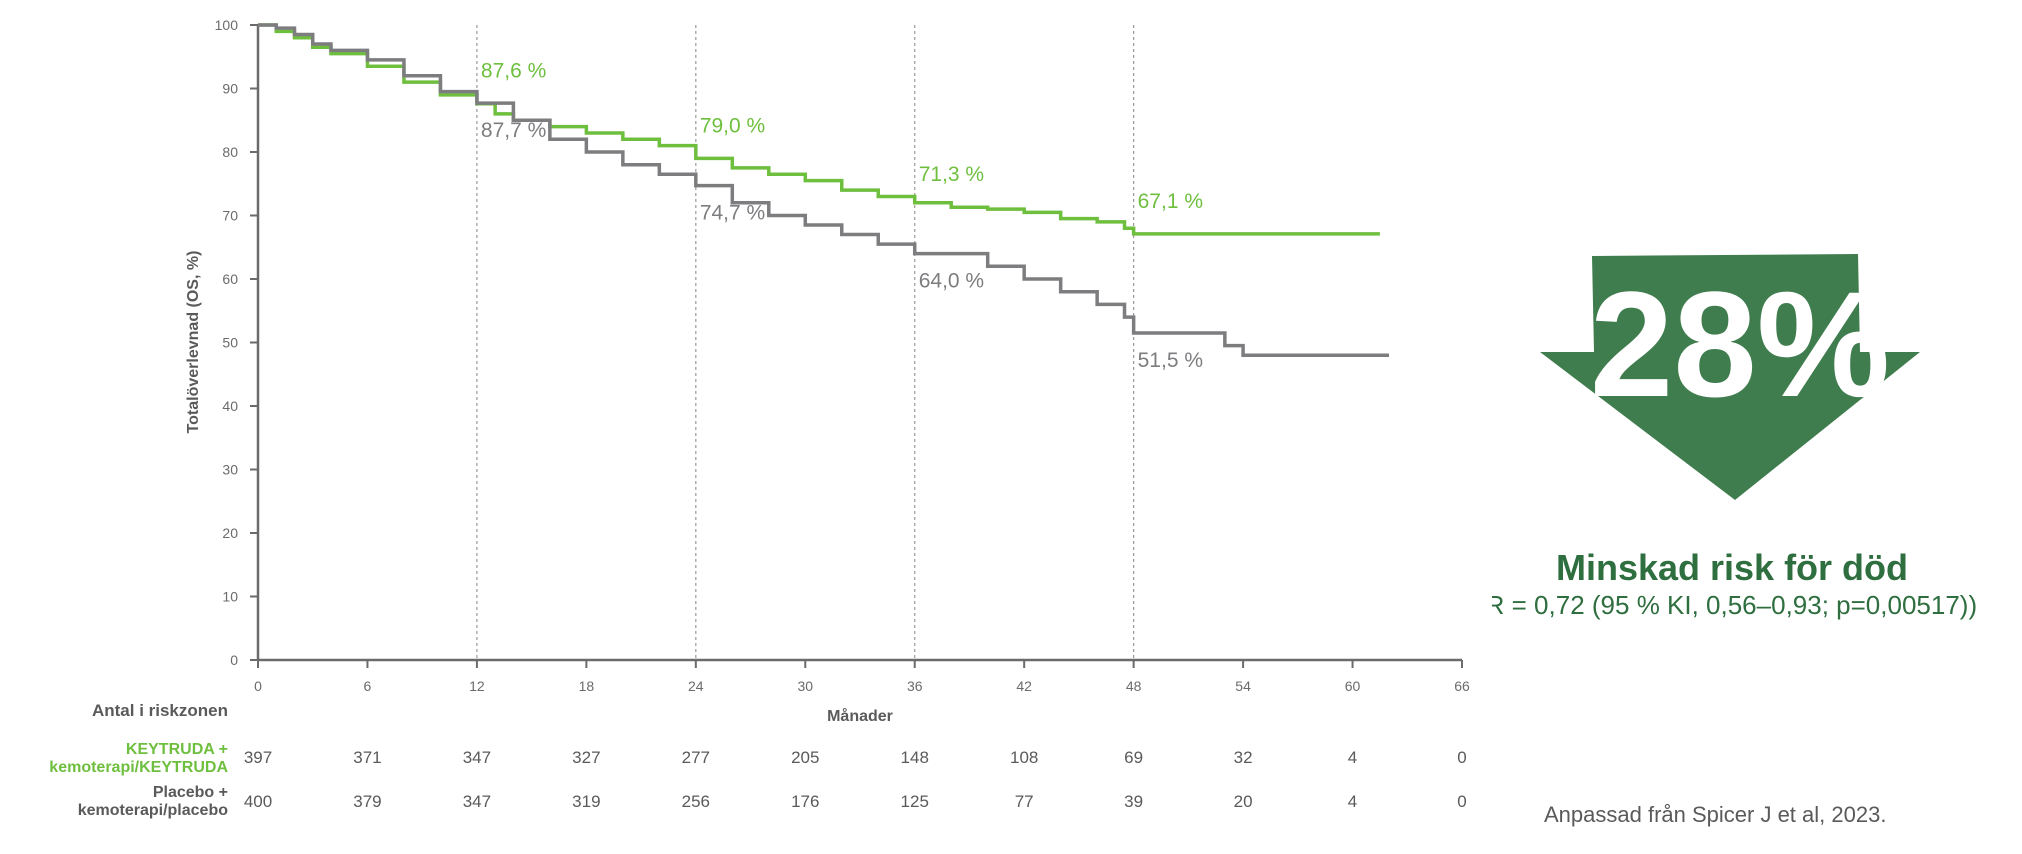  Describe the element at coordinates (951, 281) in the screenshot. I see `annotation-label: 64,0 %` at that location.